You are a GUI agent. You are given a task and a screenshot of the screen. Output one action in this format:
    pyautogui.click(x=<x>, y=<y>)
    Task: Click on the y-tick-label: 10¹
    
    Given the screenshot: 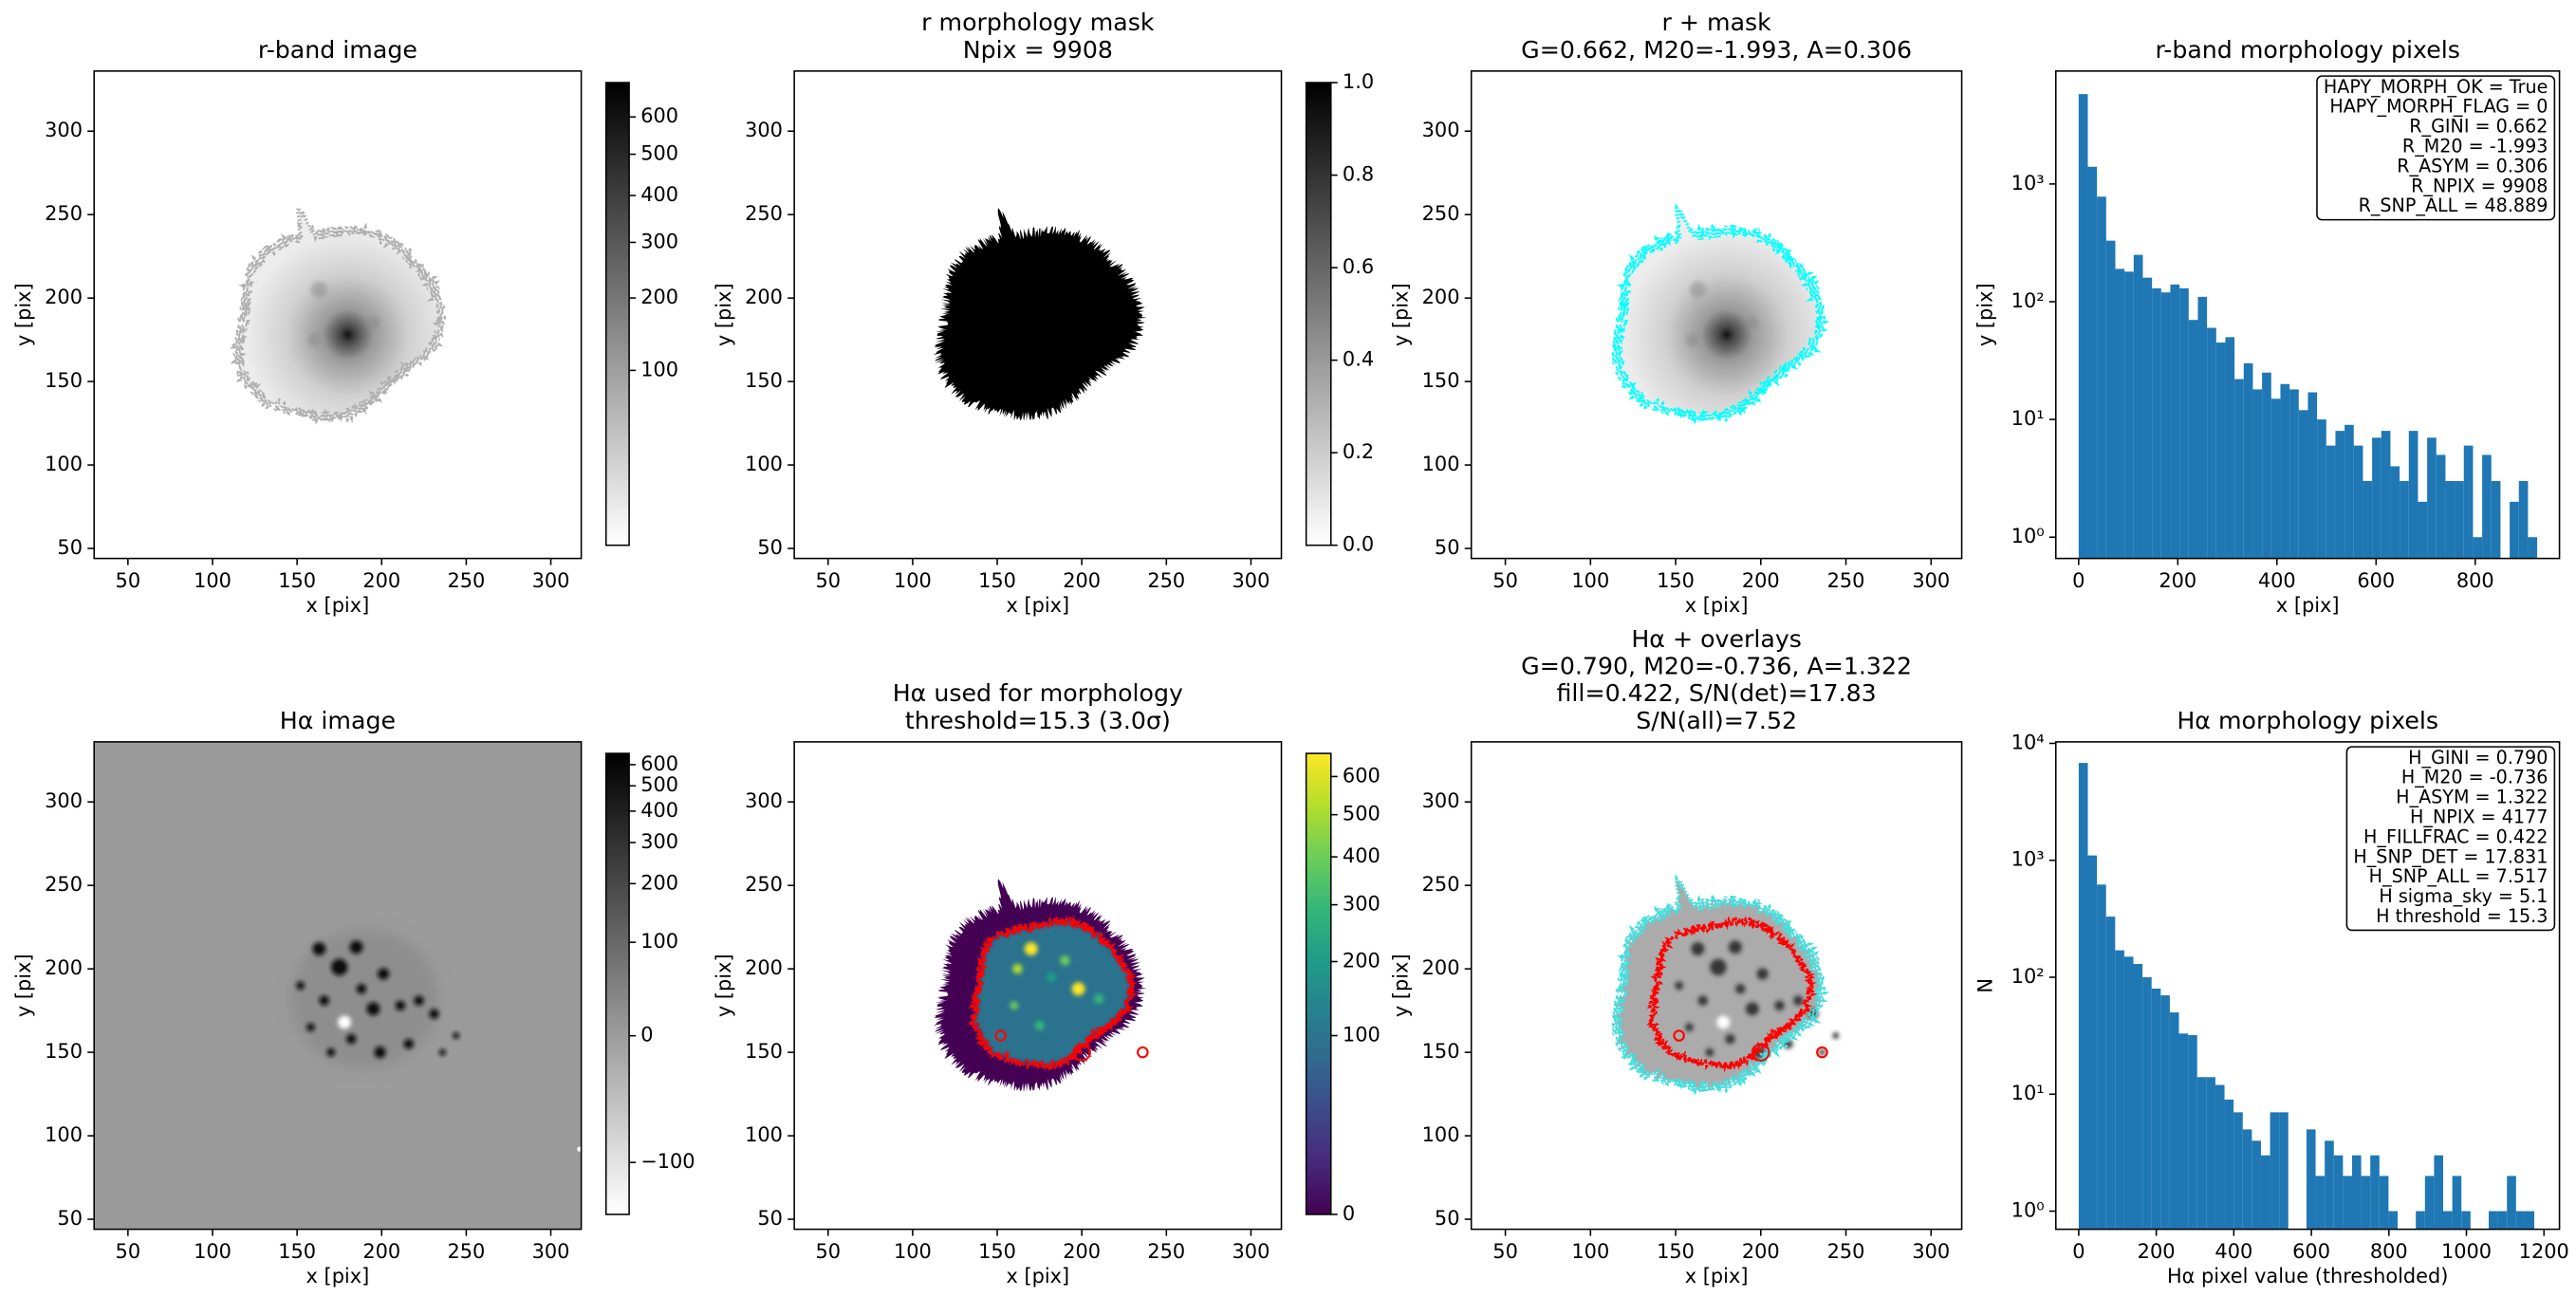 What is the action you would take?
    pyautogui.click(x=2028, y=419)
    